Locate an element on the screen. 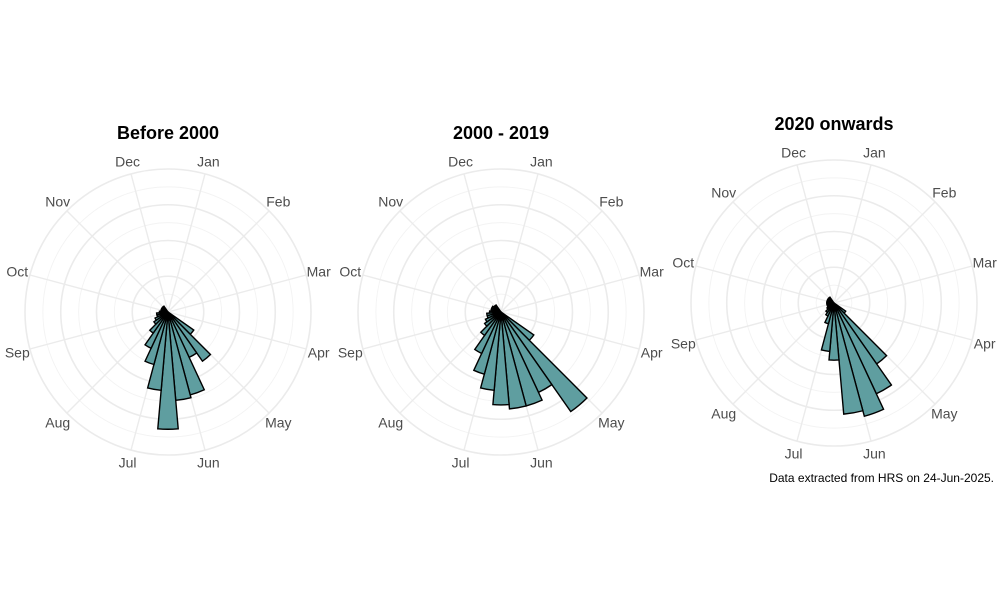 The height and width of the screenshot is (600, 1000). panel-title: 2000 - 2019 is located at coordinates (501, 133).